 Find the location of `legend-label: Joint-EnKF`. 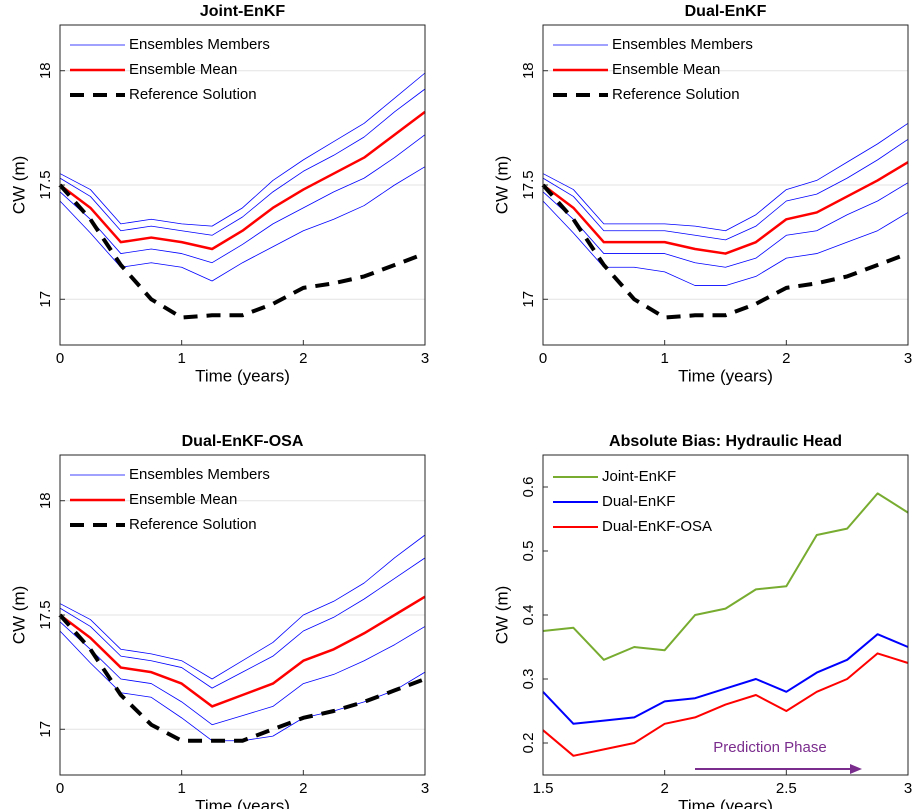

legend-label: Joint-EnKF is located at coordinates (639, 476).